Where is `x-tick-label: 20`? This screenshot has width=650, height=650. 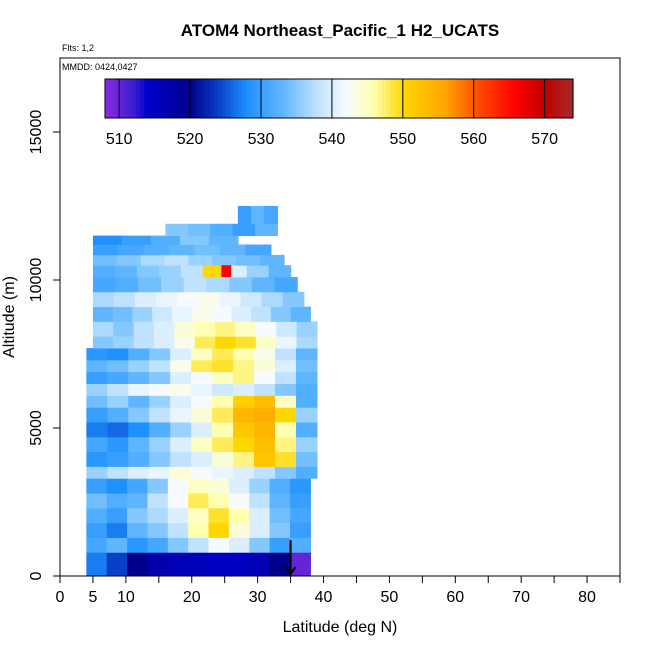 x-tick-label: 20 is located at coordinates (192, 597).